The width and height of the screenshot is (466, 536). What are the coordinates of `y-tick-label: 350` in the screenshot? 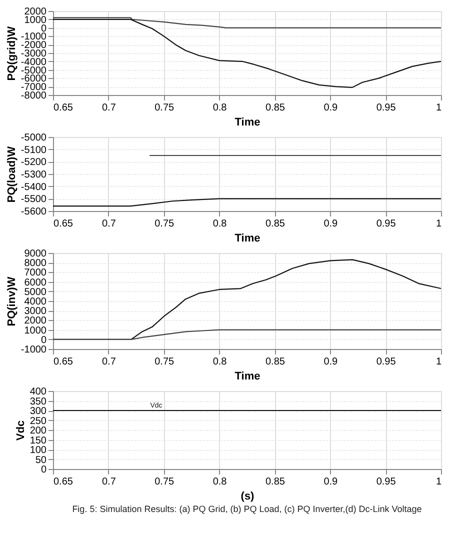 It's located at (38, 402).